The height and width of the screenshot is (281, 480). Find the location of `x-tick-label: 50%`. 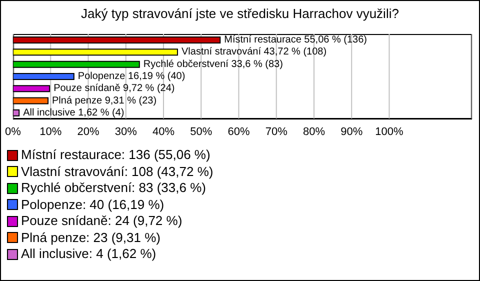

x-tick-label: 50% is located at coordinates (201, 132).